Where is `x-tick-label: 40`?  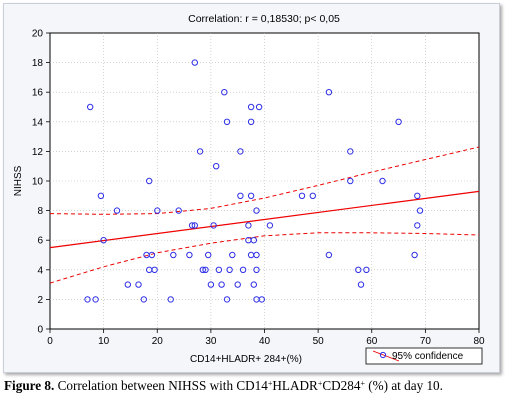 x-tick-label: 40 is located at coordinates (265, 341).